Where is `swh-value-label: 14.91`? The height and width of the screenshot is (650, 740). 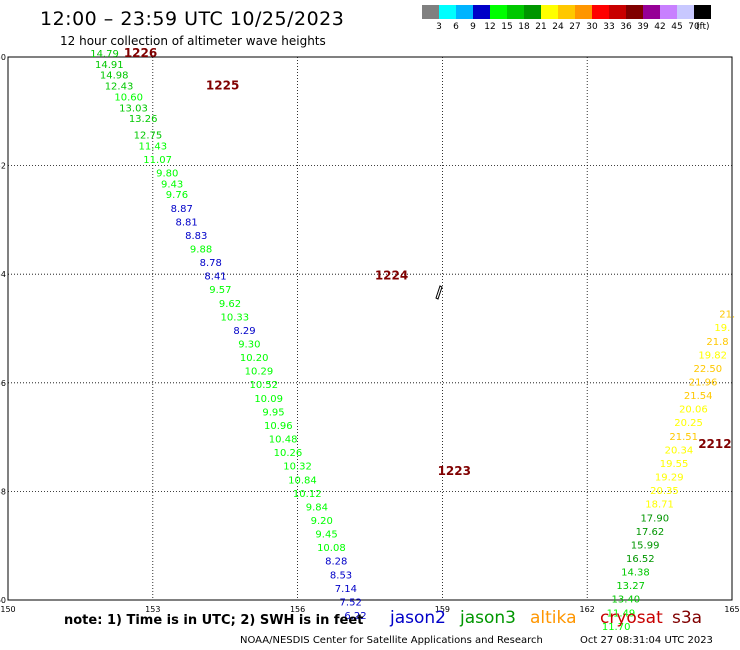 swh-value-label: 14.91 is located at coordinates (109, 65).